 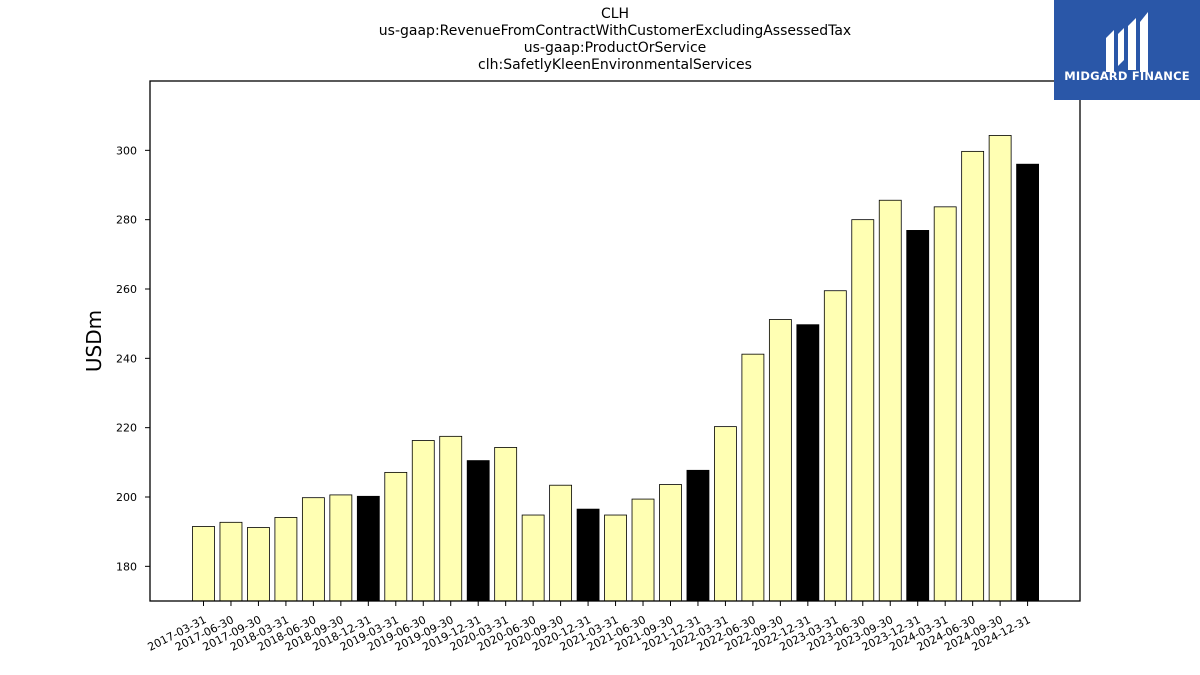 I want to click on title-line-axis: us-gaap:ProductOrService, so click(x=615, y=48).